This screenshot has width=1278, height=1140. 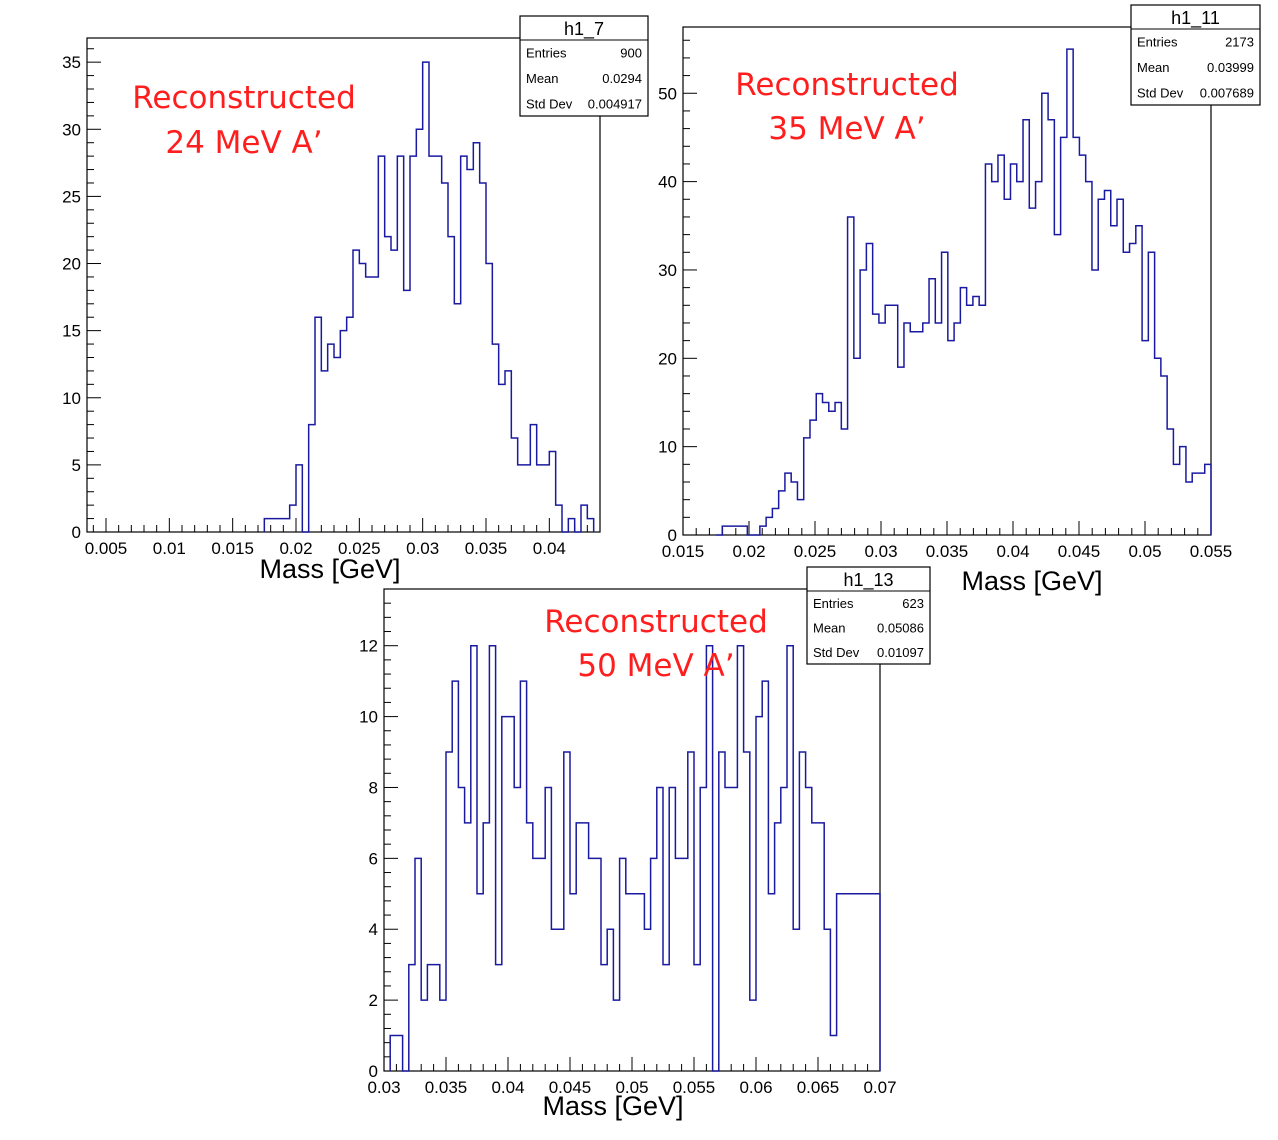 What do you see at coordinates (373, 1000) in the screenshot?
I see `y-tick-label: 2` at bounding box center [373, 1000].